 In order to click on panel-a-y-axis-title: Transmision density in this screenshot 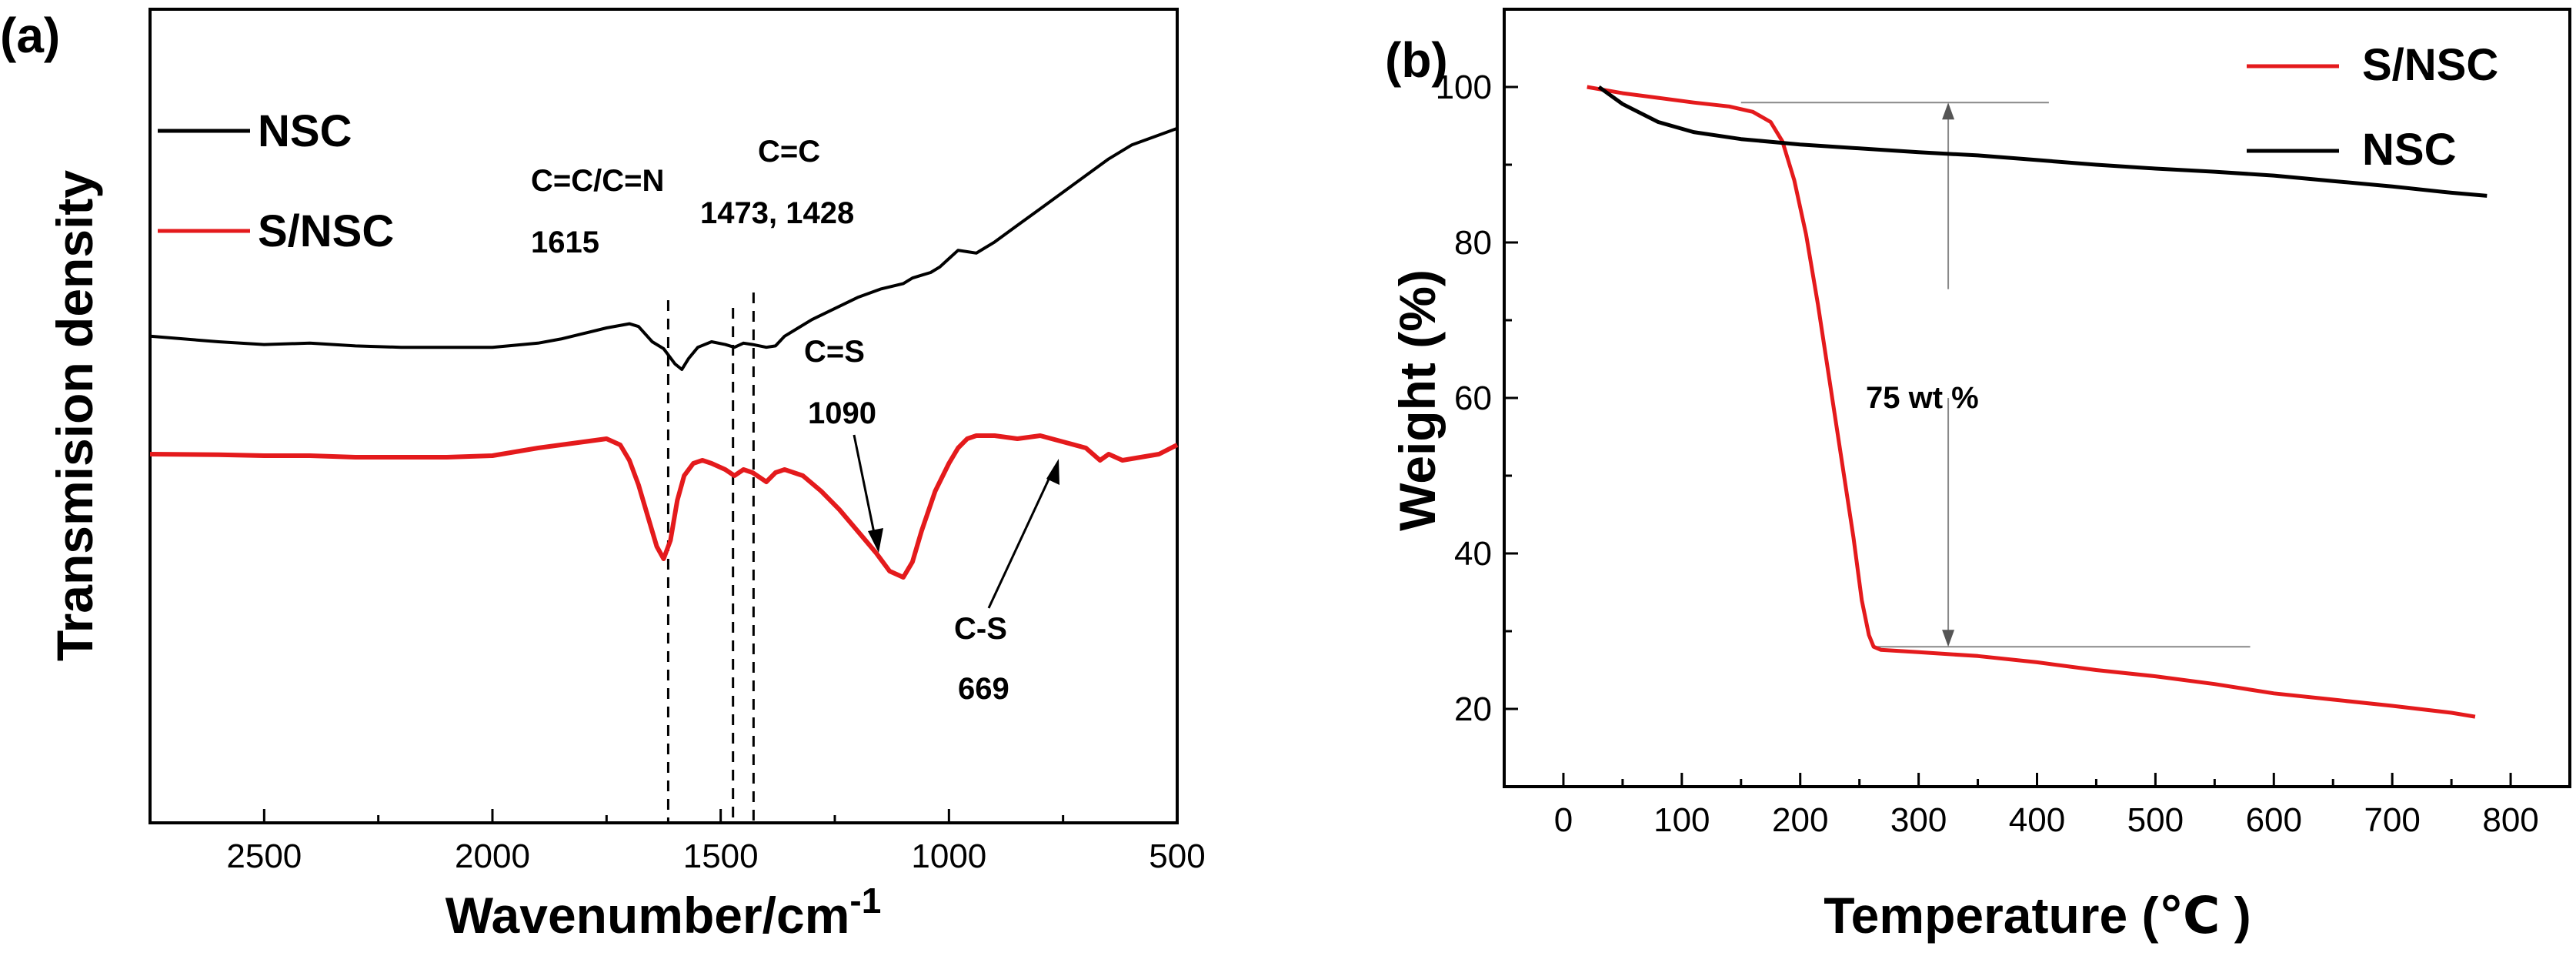, I will do `click(74, 415)`.